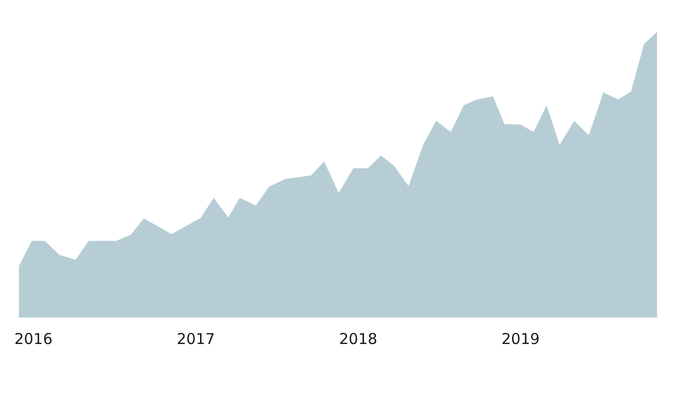 The width and height of the screenshot is (674, 393). What do you see at coordinates (358, 339) in the screenshot?
I see `x-tick-label: 2018` at bounding box center [358, 339].